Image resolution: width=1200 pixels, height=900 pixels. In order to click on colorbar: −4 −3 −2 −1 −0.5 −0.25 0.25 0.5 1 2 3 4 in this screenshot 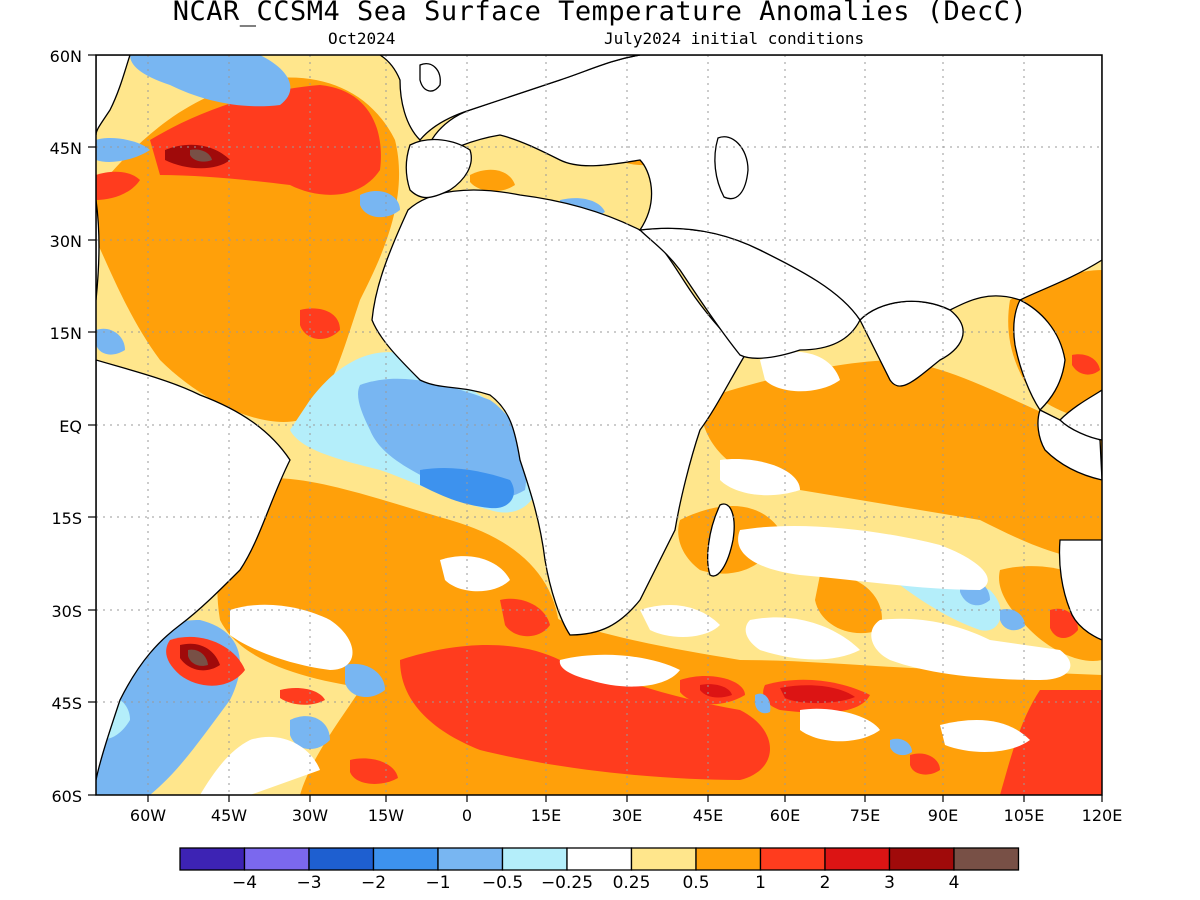, I will do `click(599, 870)`.